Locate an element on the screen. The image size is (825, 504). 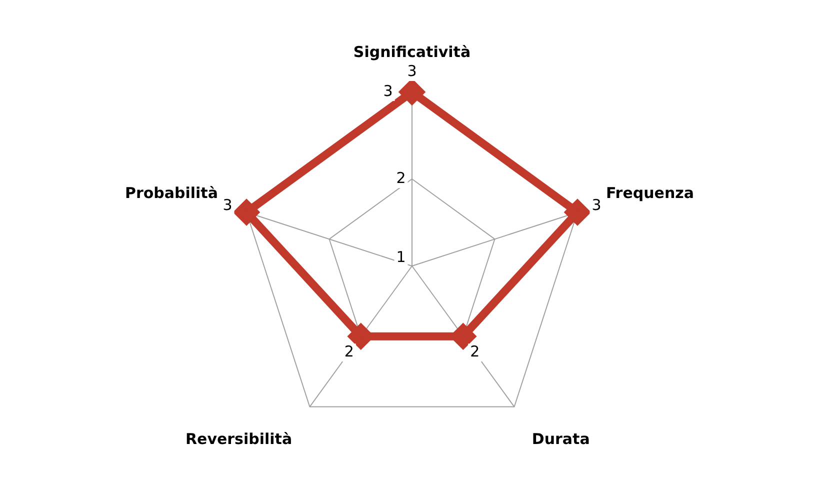
spoke-label: Frequenza is located at coordinates (650, 193).